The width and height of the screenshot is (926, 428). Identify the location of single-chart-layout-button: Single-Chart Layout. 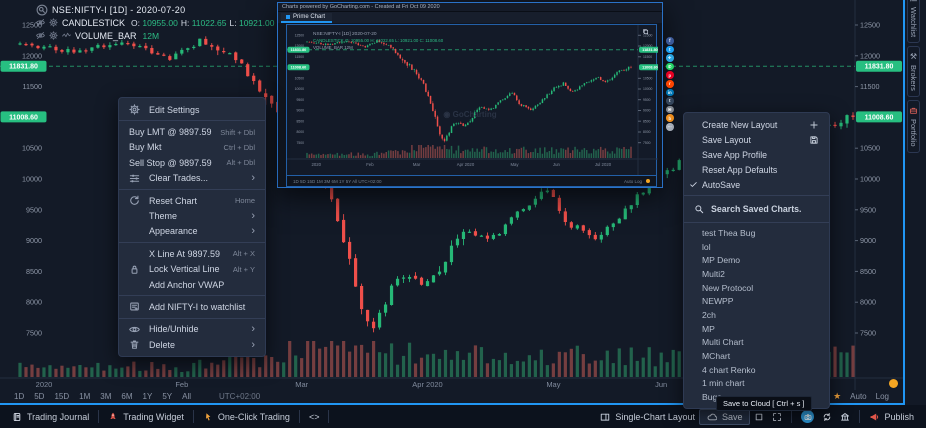
(647, 417).